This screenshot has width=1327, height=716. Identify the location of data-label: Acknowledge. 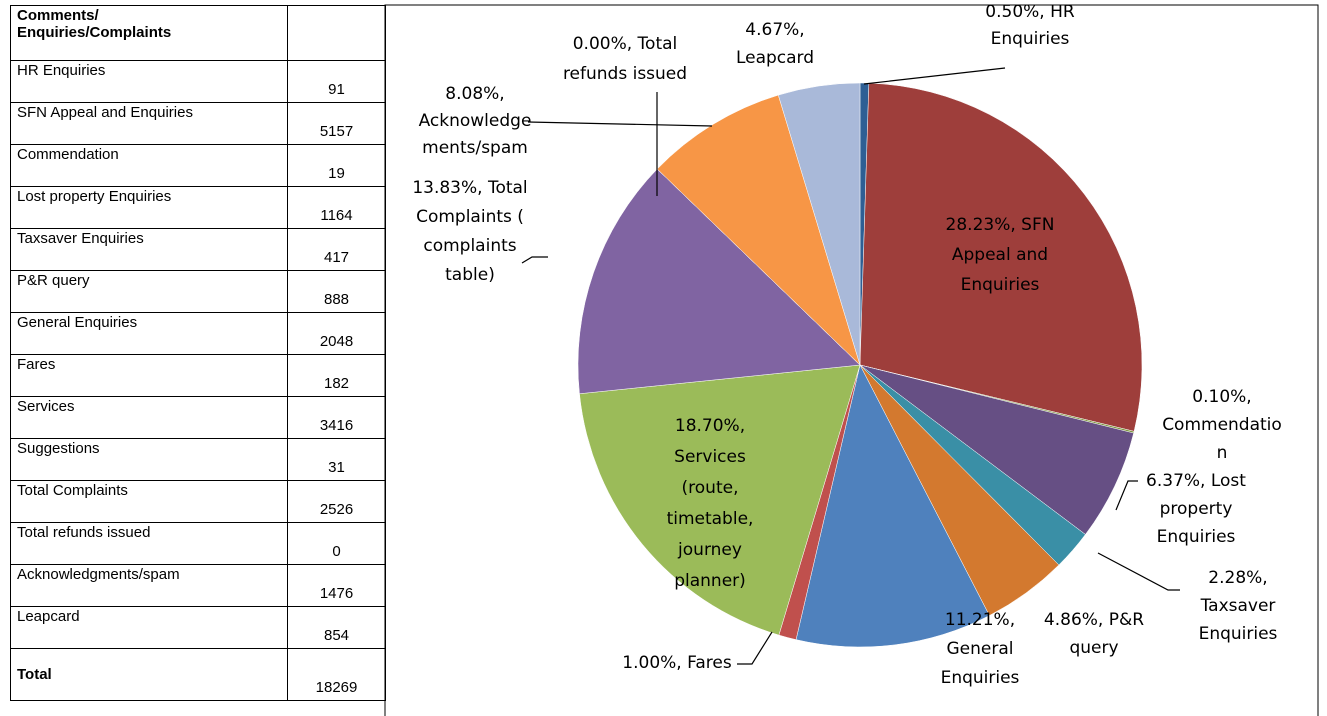
(475, 121).